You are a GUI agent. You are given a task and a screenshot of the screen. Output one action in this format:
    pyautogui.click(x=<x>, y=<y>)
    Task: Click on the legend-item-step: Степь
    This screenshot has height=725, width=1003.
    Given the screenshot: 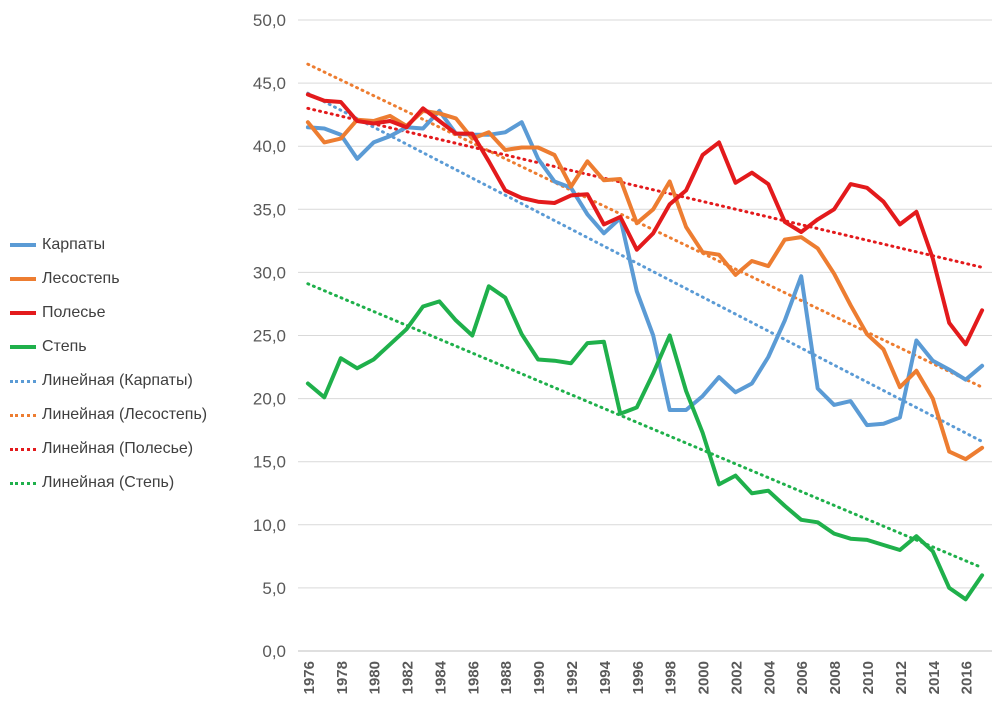 What is the action you would take?
    pyautogui.click(x=145, y=347)
    